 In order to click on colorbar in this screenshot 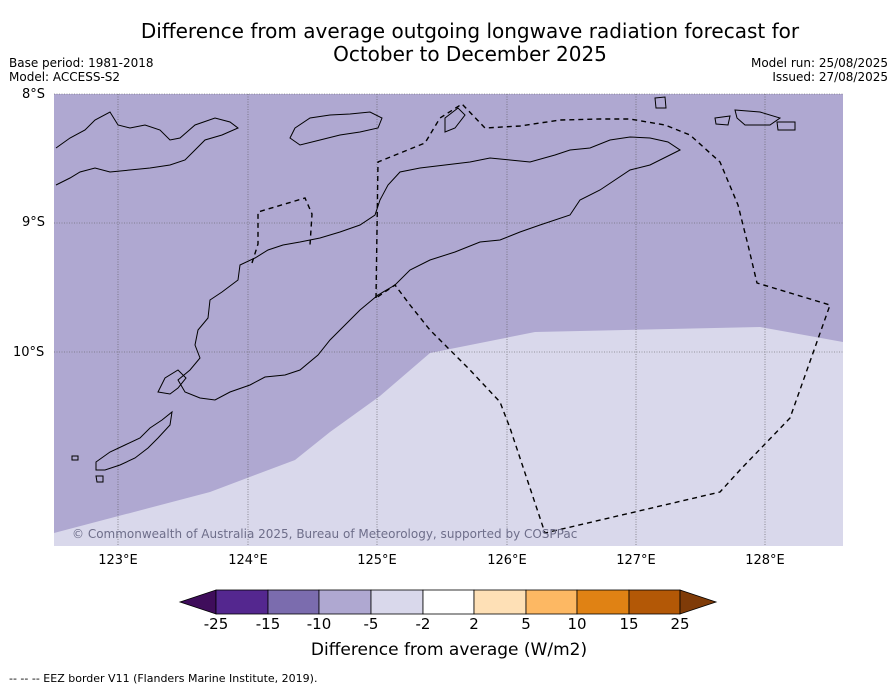, I will do `click(448, 602)`.